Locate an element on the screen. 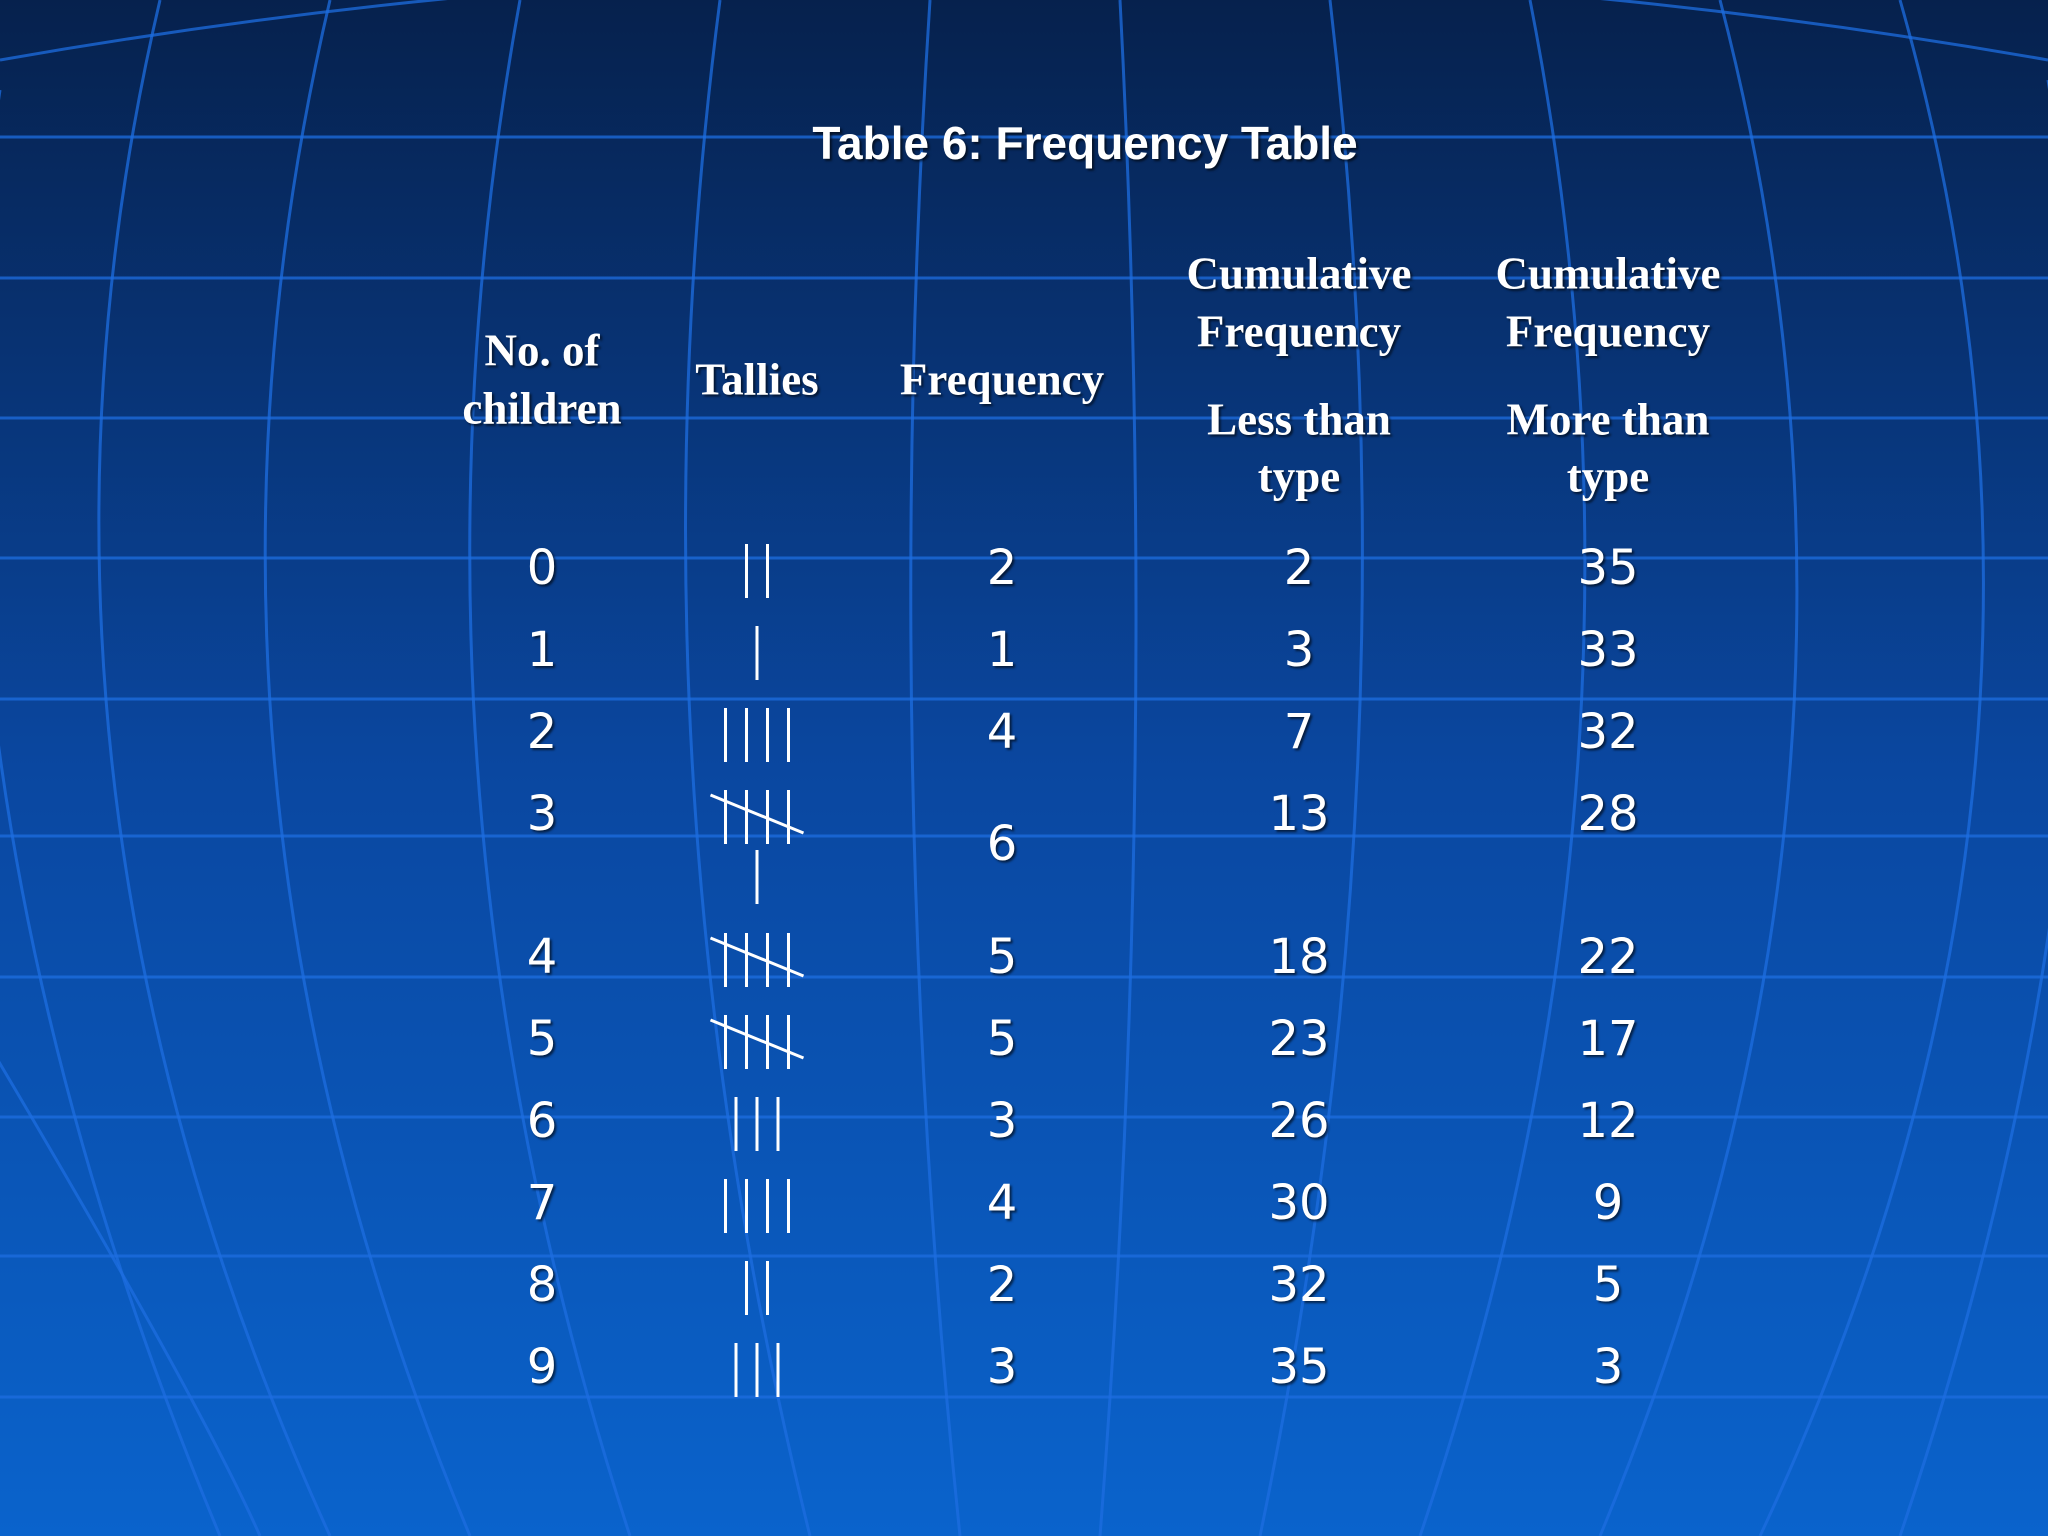  children-cell: 4 is located at coordinates (542, 957).